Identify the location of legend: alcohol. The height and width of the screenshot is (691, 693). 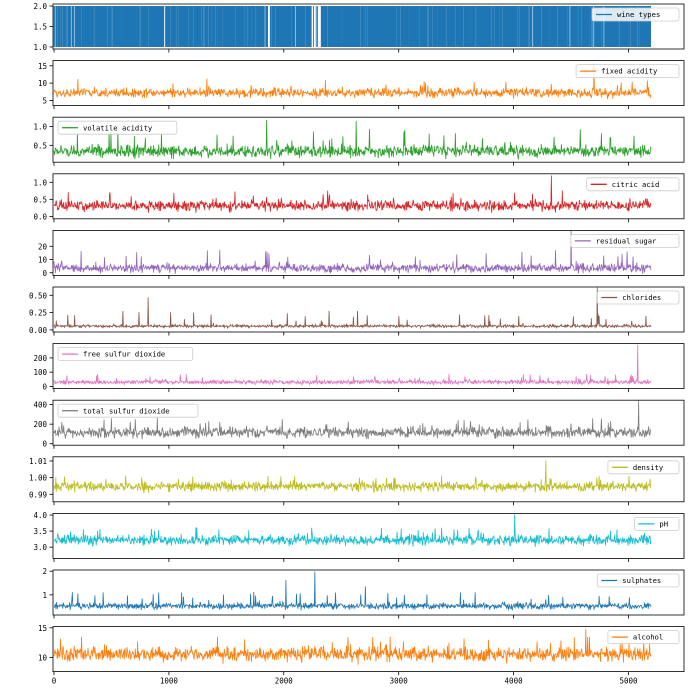
(643, 637).